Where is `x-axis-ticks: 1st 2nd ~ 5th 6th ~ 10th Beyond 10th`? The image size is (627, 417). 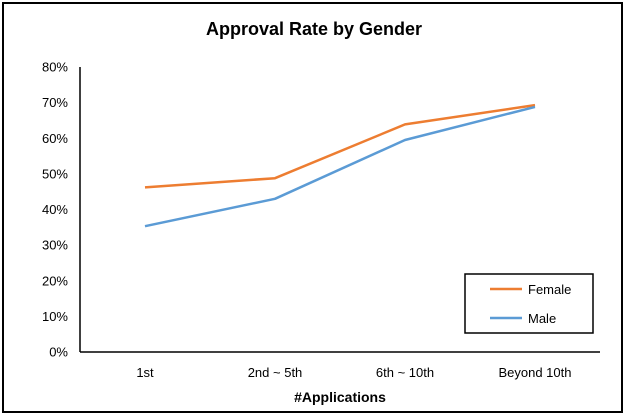
x-axis-ticks: 1st 2nd ~ 5th 6th ~ 10th Beyond 10th is located at coordinates (353, 372).